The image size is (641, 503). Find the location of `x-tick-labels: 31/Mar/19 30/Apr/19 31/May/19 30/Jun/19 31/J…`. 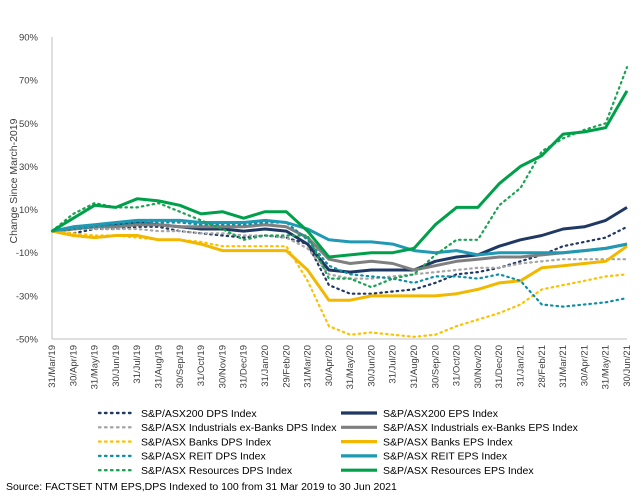

x-tick-labels: 31/Mar/19 30/Apr/19 31/May/19 30/Jun/19 31/J… is located at coordinates (340, 367).